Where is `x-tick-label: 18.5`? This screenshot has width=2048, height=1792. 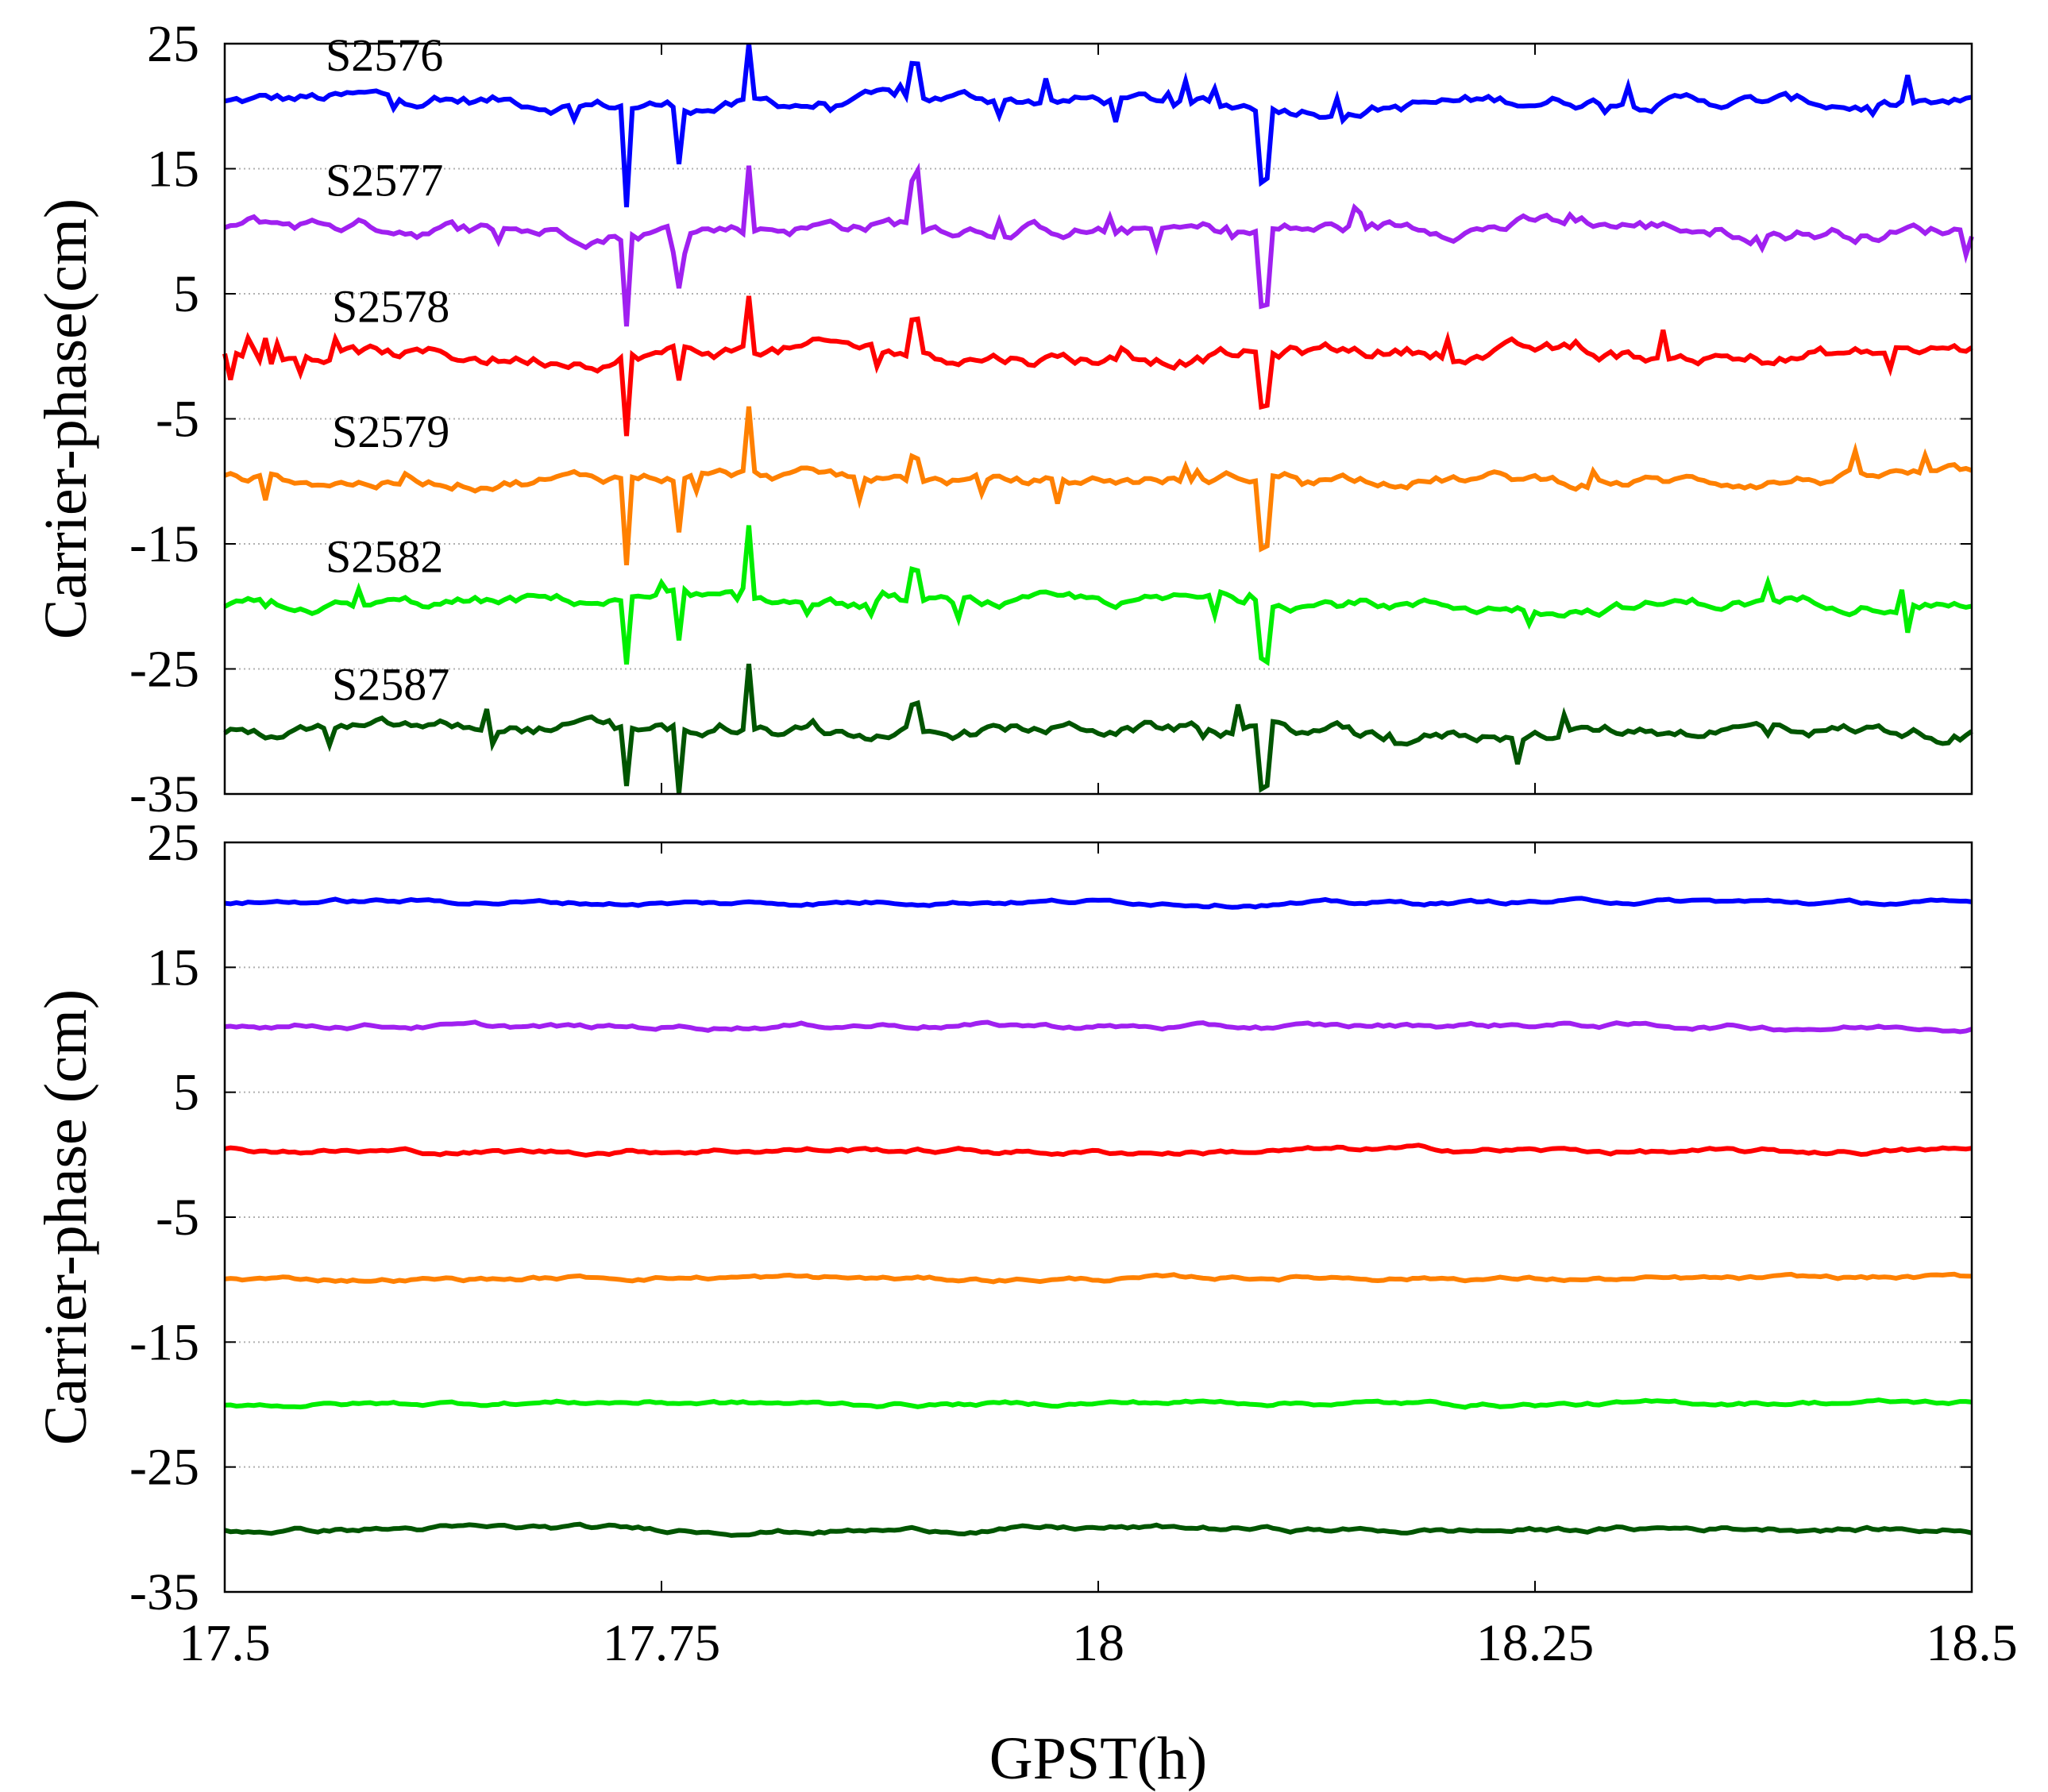
x-tick-label: 18.5 is located at coordinates (1972, 1643).